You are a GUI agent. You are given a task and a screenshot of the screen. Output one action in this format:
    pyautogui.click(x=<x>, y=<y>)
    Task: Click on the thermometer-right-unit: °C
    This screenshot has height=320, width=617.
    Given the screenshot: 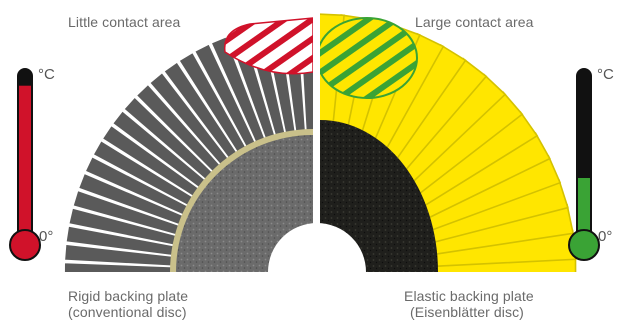 What is the action you would take?
    pyautogui.click(x=605, y=74)
    